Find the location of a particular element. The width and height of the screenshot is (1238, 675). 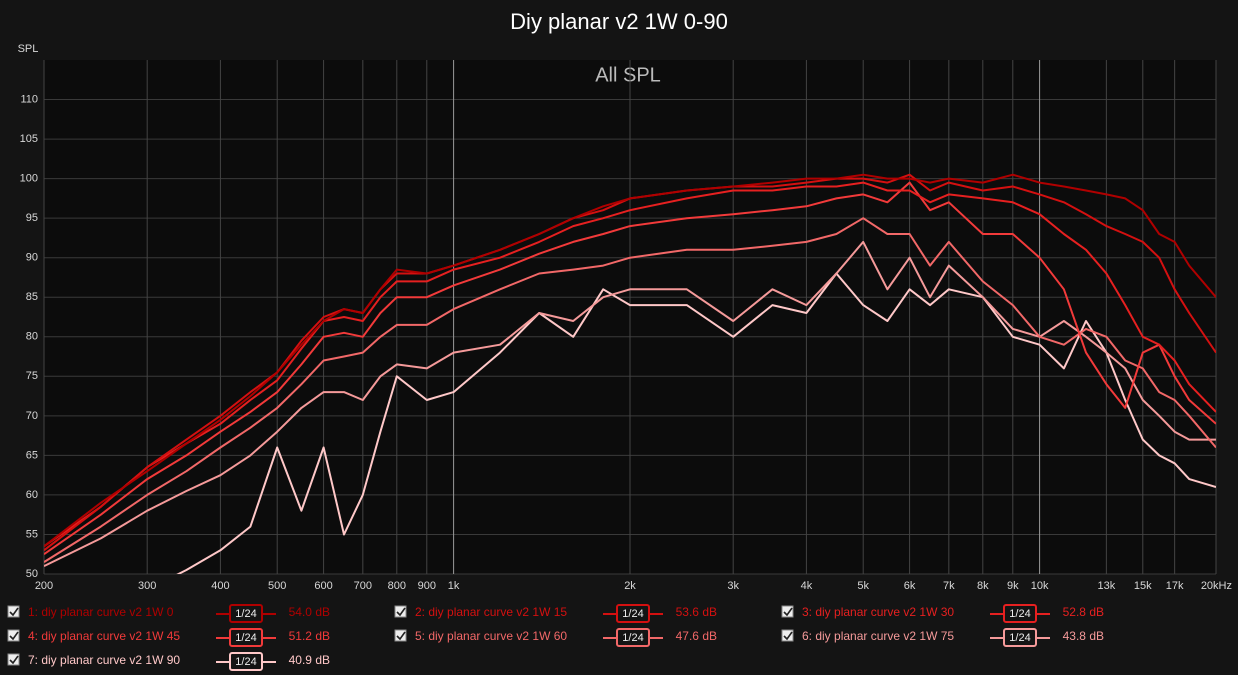

y-tick-label: 80 is located at coordinates (32, 337).